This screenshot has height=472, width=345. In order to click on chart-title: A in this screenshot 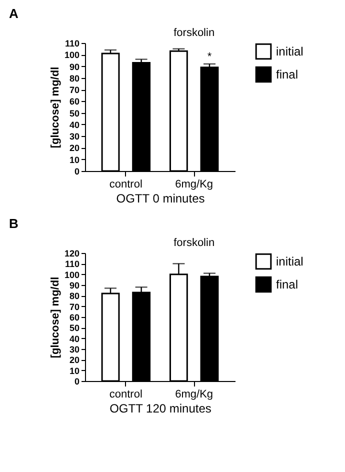, I will do `click(13, 13)`.